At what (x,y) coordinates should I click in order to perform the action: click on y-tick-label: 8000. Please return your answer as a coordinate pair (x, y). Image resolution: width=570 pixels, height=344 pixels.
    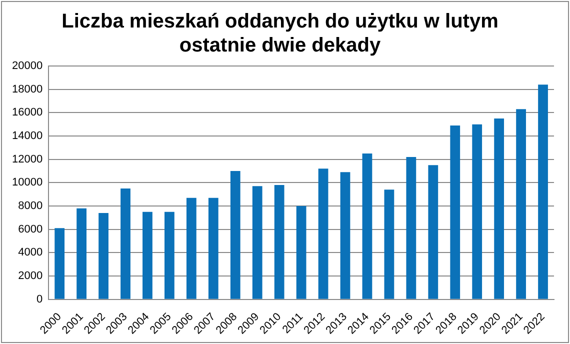
    Looking at the image, I should click on (30, 206).